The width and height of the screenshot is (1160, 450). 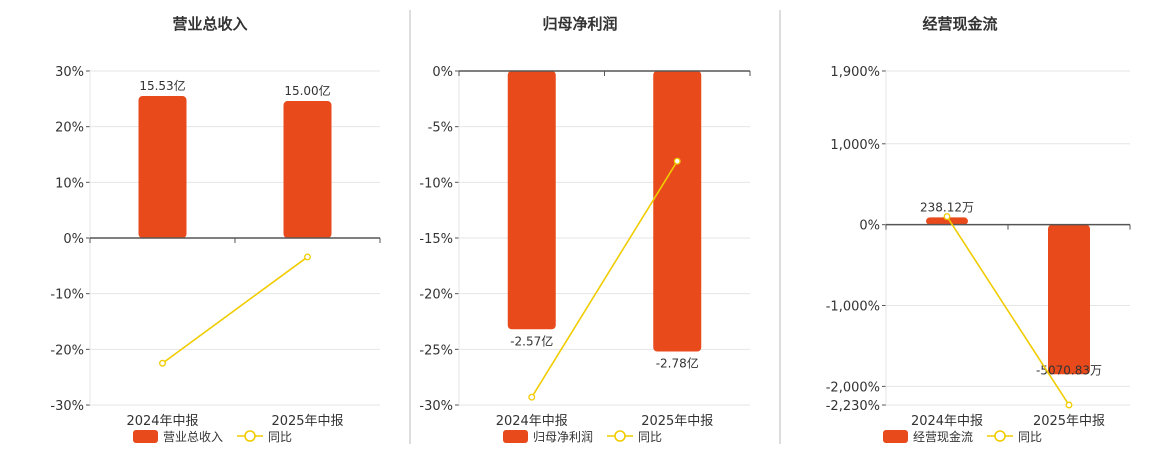 I want to click on y-tick-label: 1,900%, so click(x=855, y=72).